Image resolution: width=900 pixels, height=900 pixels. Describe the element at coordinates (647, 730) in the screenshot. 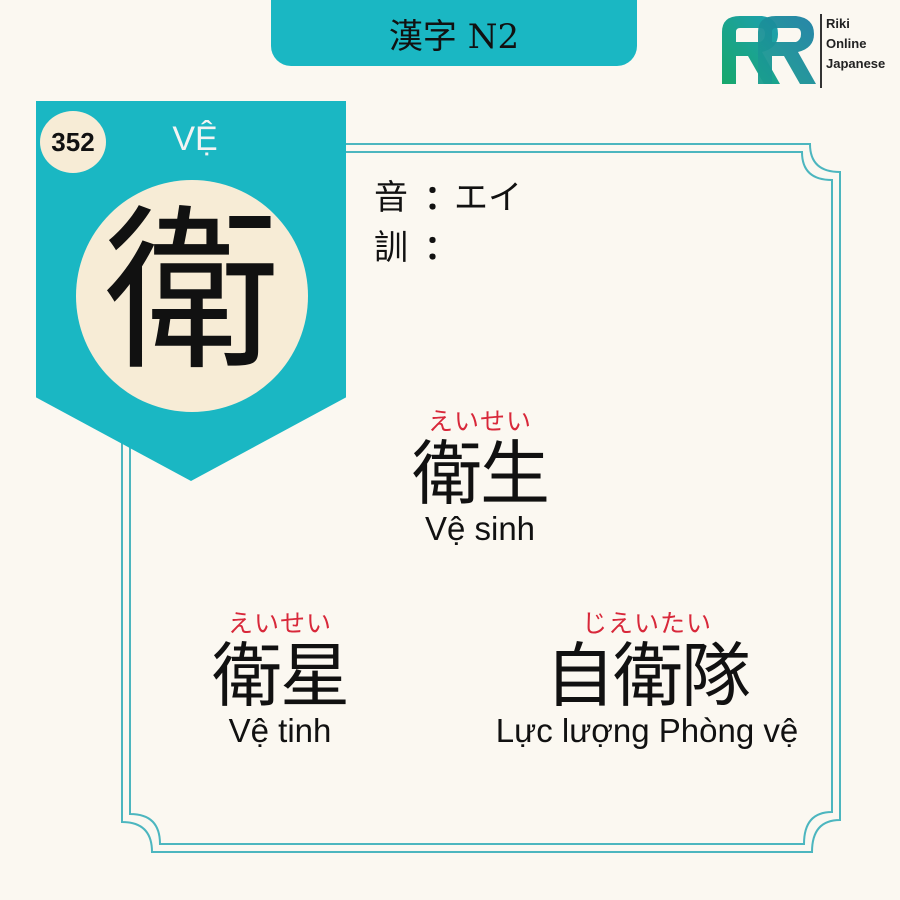

I see `vocab-meaning: Lực lượng Phòng vệ` at that location.